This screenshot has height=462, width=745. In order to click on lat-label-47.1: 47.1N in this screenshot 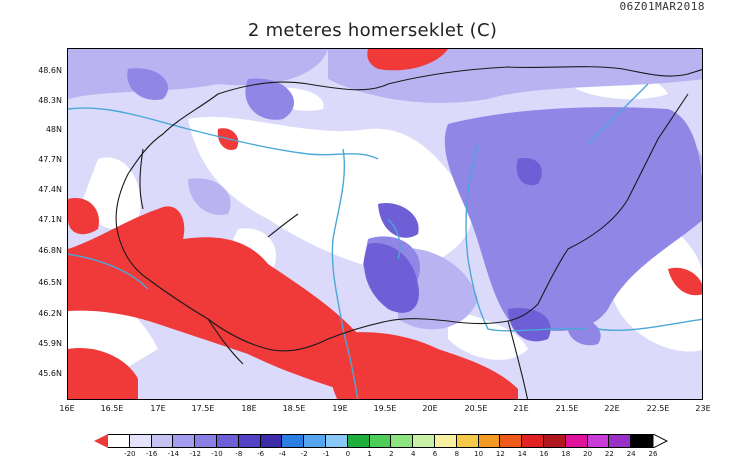, I will do `click(50, 219)`.